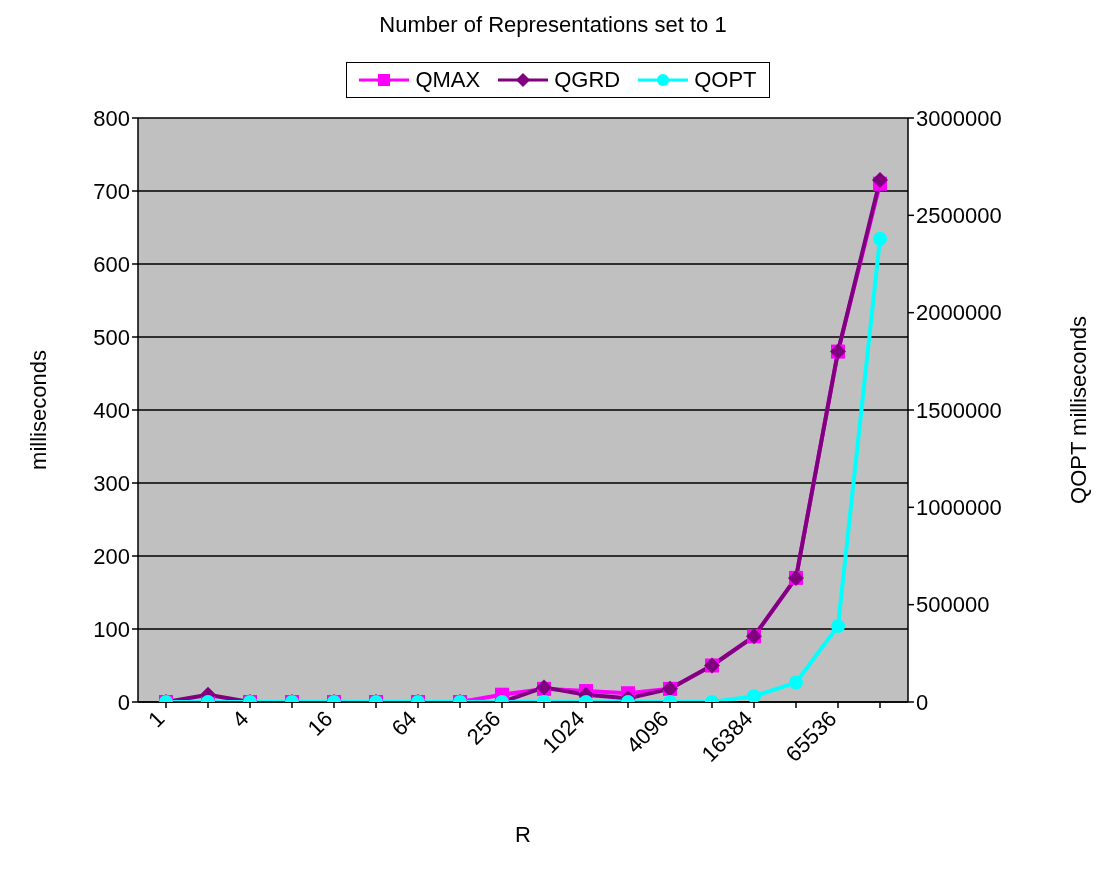 This screenshot has width=1107, height=886. I want to click on y-axis-title: milliseconds, so click(38, 410).